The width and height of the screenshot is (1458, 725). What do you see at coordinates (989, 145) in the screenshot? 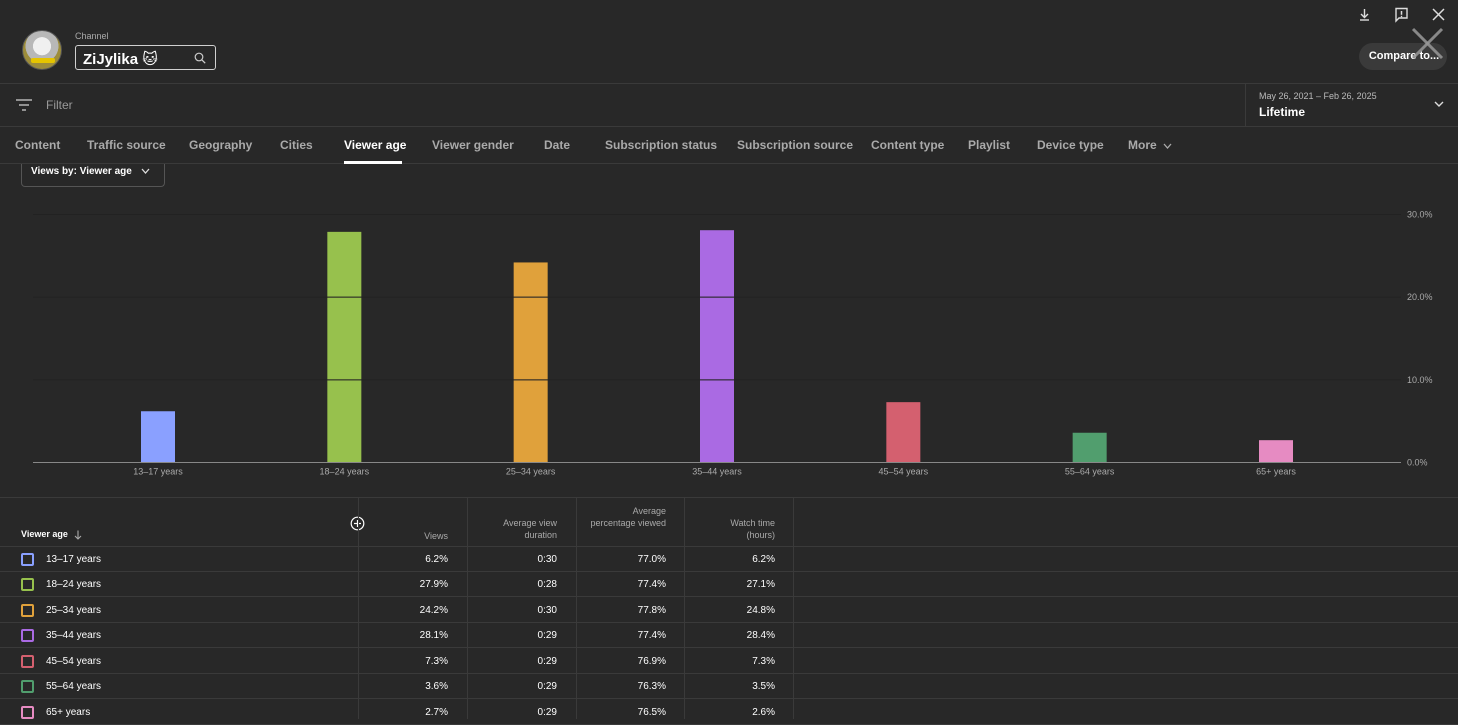
I see `tab-playlist: Playlist` at bounding box center [989, 145].